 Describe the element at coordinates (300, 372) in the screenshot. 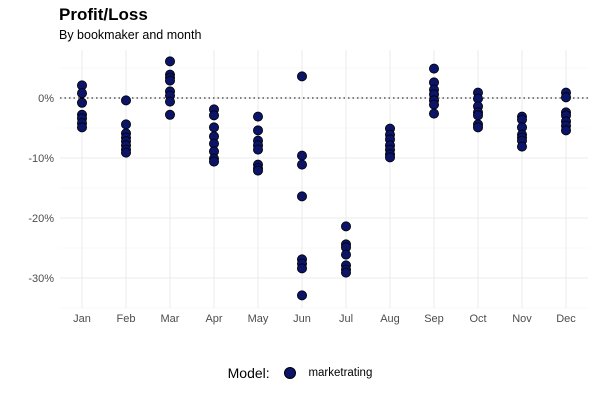

I see `legend: Model: marketrating` at that location.